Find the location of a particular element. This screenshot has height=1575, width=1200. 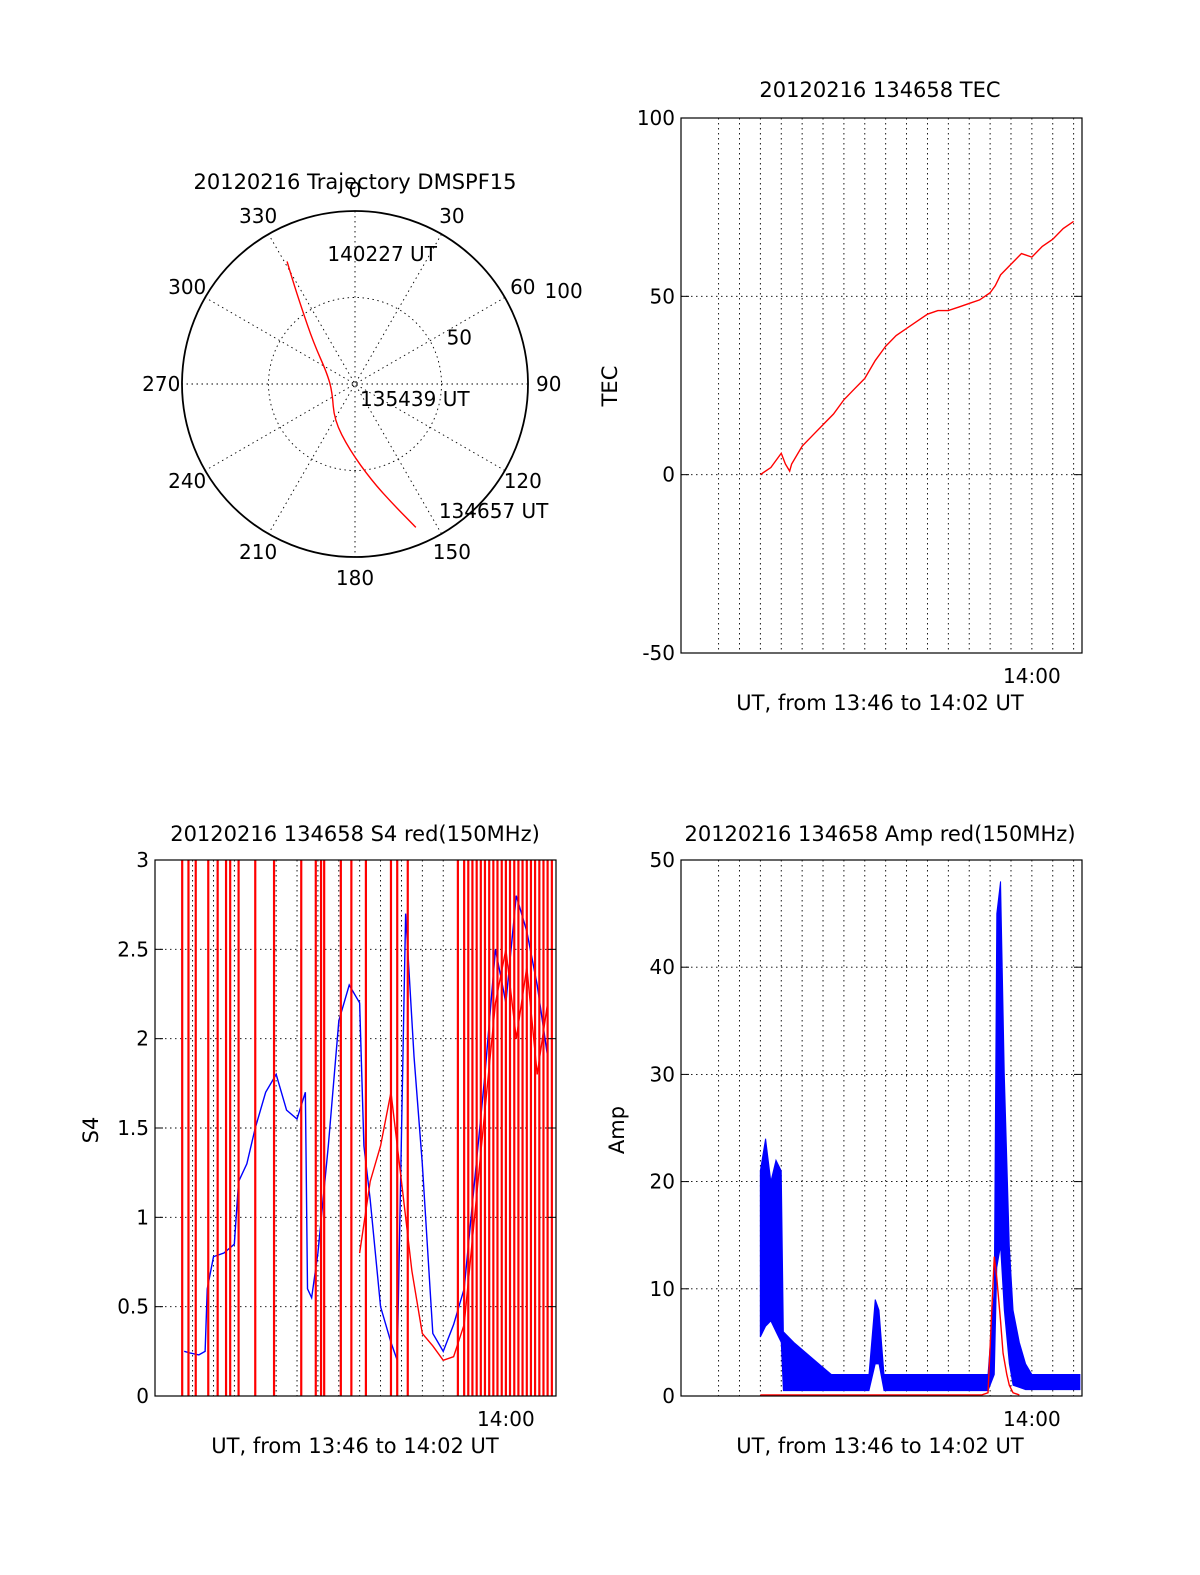

y-tick-label: 1 is located at coordinates (142, 1217).